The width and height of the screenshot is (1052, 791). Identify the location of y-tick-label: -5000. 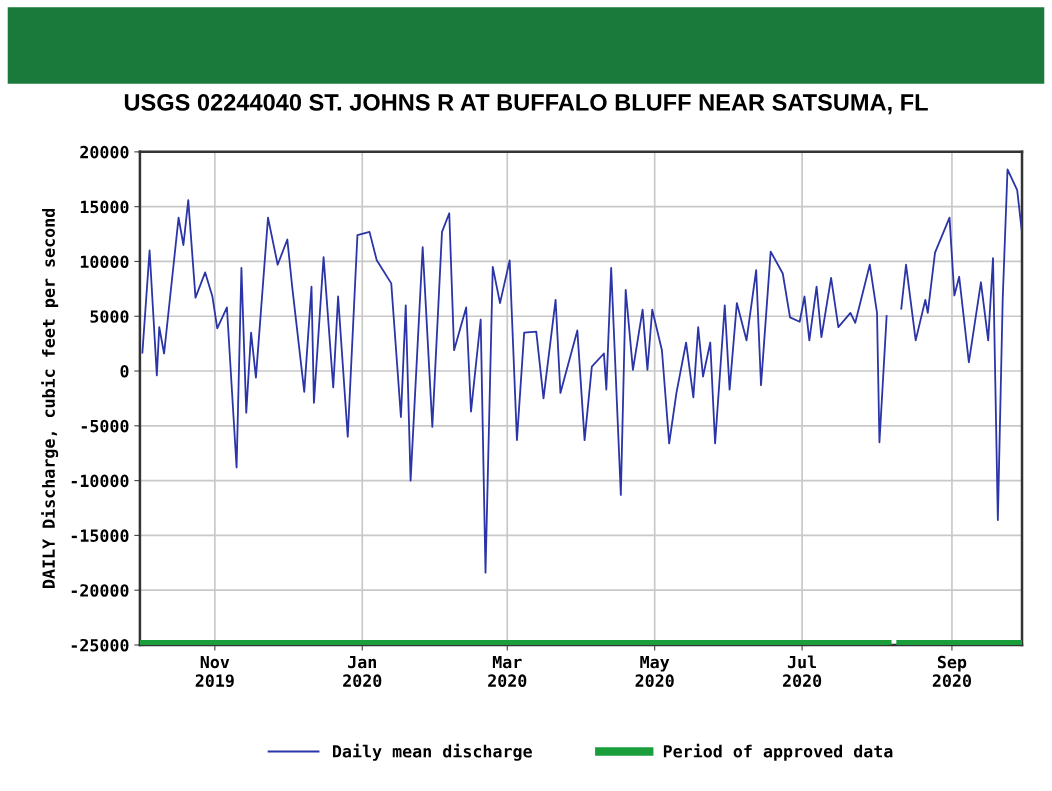
(105, 426).